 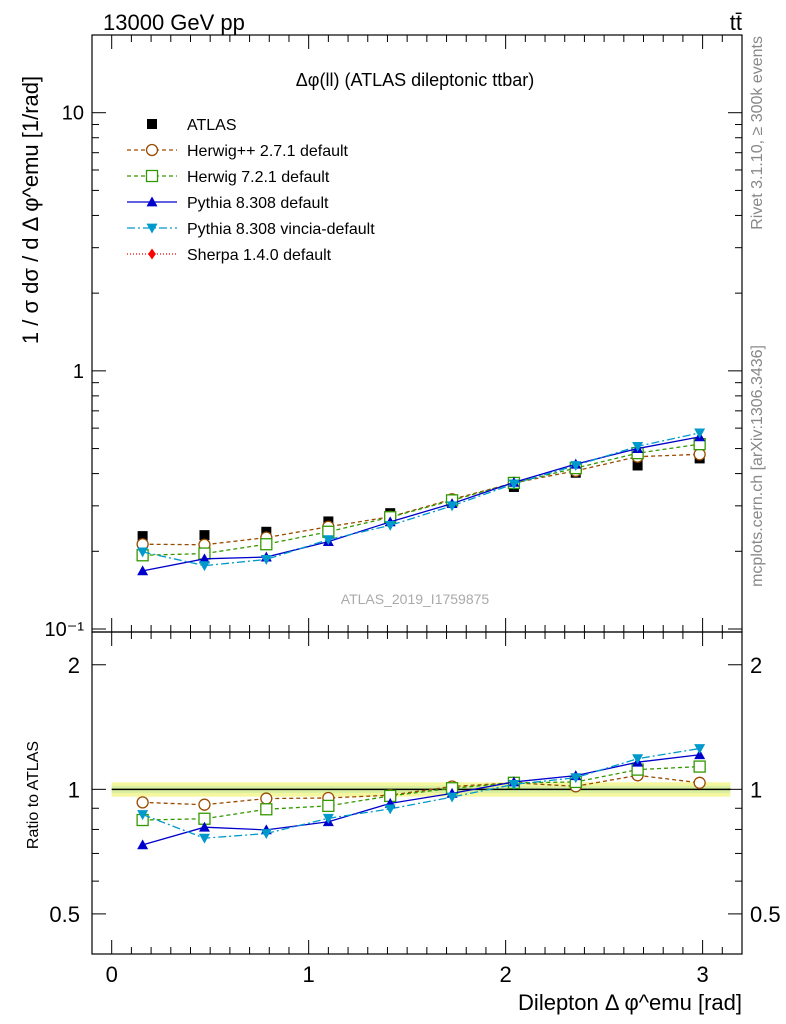 What do you see at coordinates (268, 151) in the screenshot?
I see `legend-label: Herwig++ 2.7.1 default` at bounding box center [268, 151].